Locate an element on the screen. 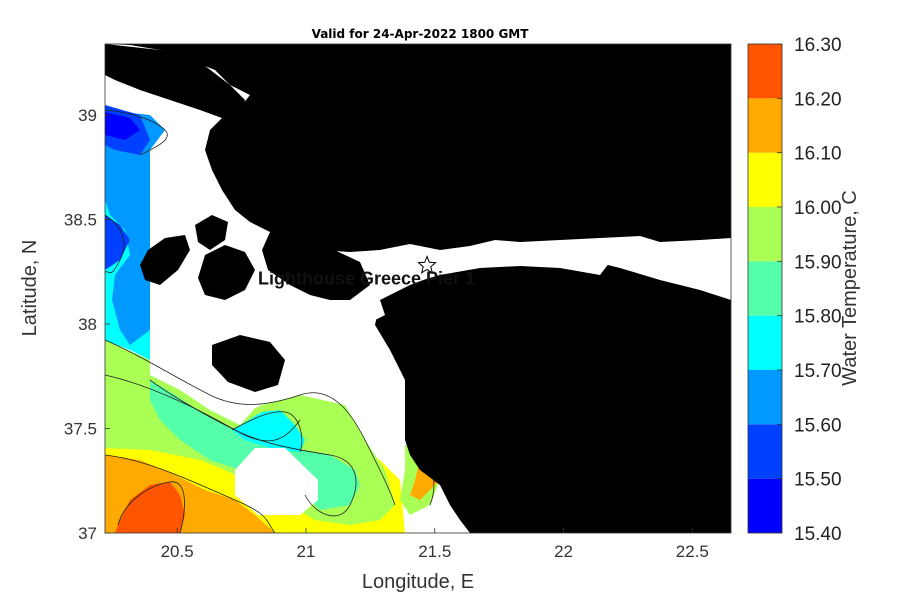  temp-band-15.50-15.60-mid is located at coordinates (117, 242).